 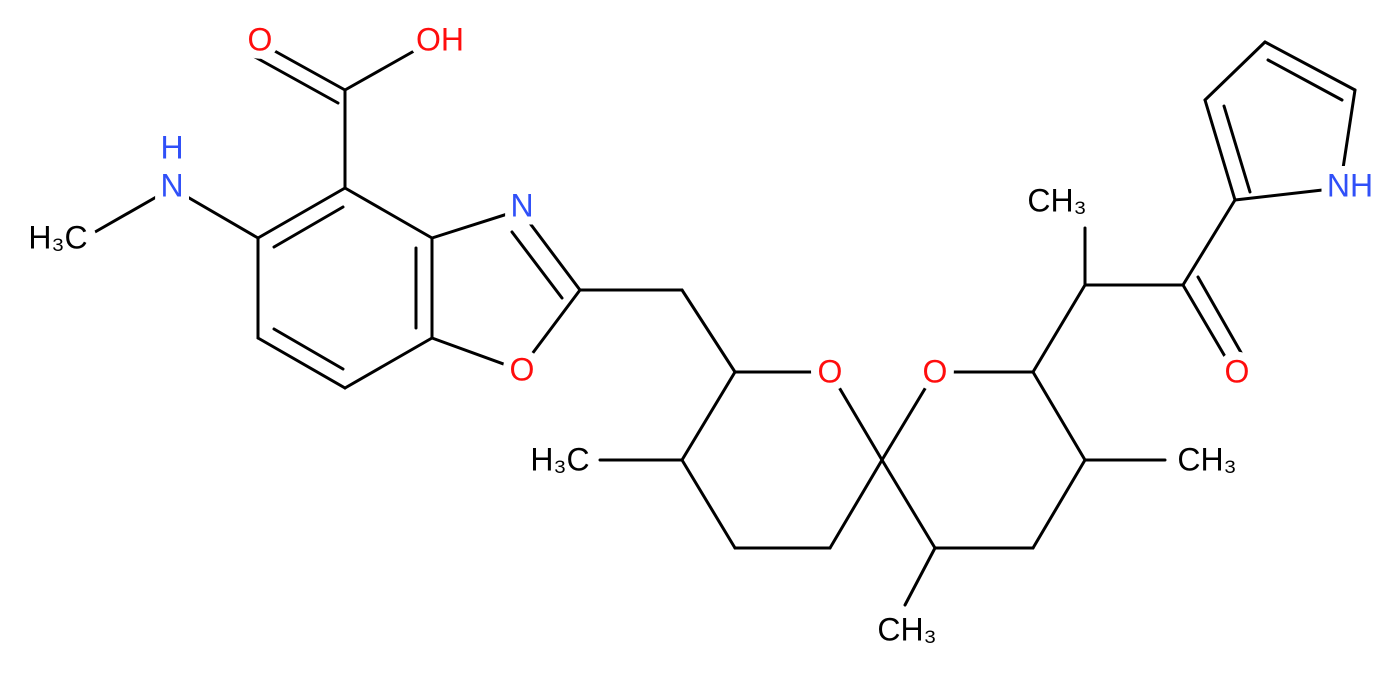 I want to click on atom-label: NH, so click(x=1350, y=185).